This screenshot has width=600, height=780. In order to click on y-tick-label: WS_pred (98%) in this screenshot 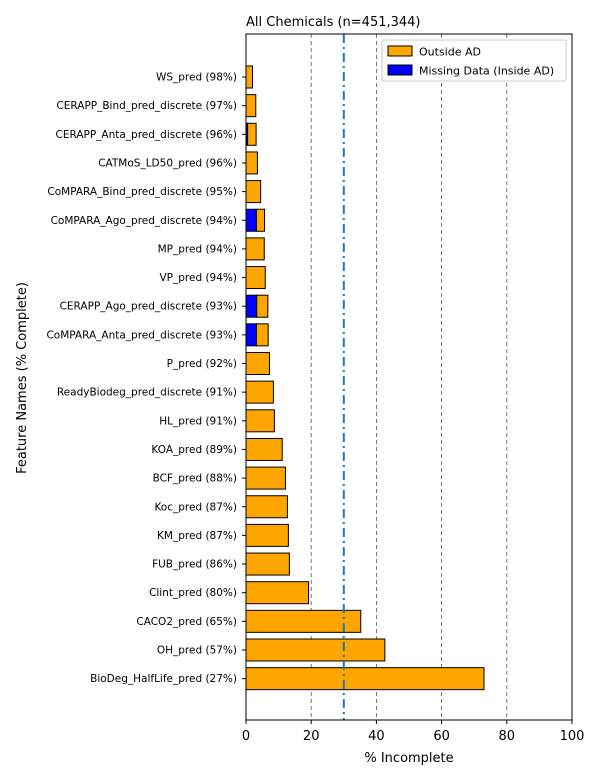, I will do `click(196, 78)`.